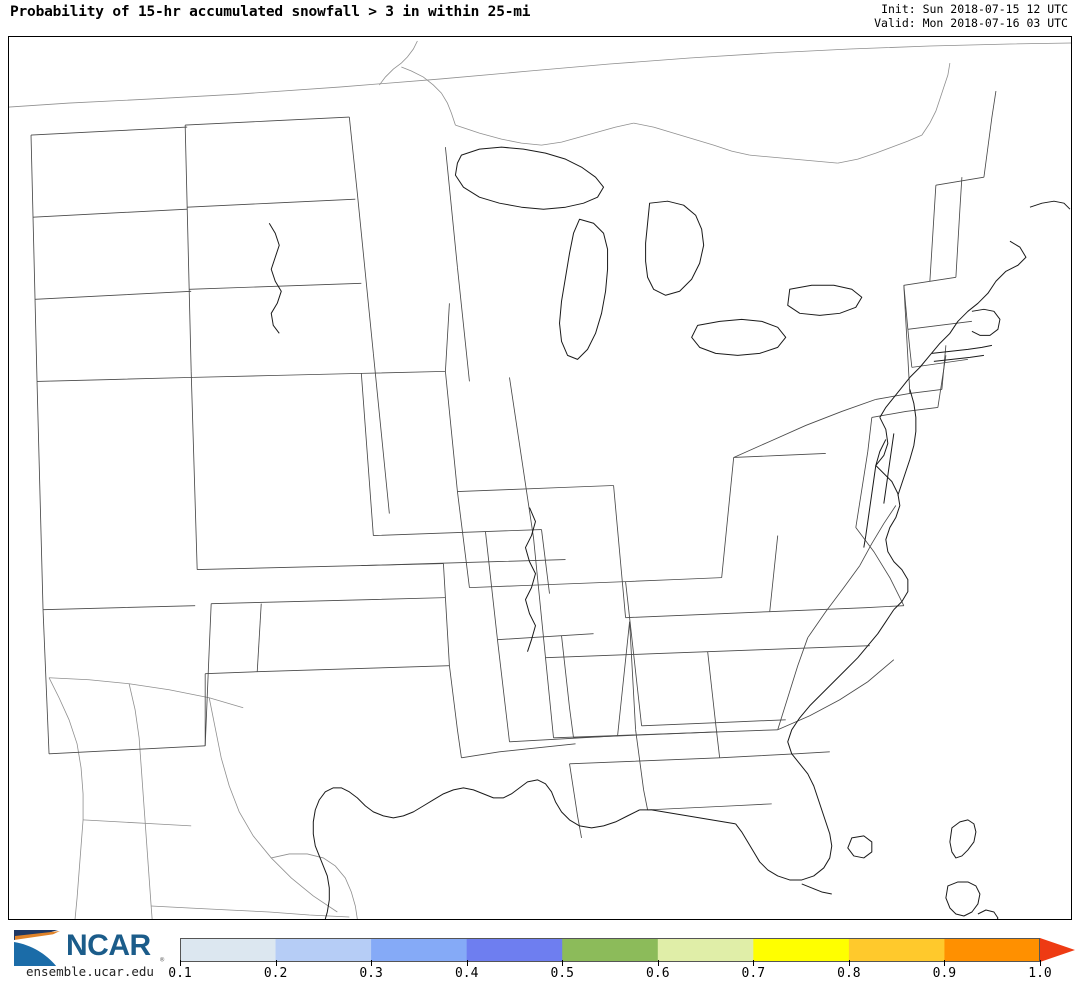 The image size is (1080, 985). Describe the element at coordinates (90, 971) in the screenshot. I see `ensemble-url: ensemble.ucar.edu` at that location.